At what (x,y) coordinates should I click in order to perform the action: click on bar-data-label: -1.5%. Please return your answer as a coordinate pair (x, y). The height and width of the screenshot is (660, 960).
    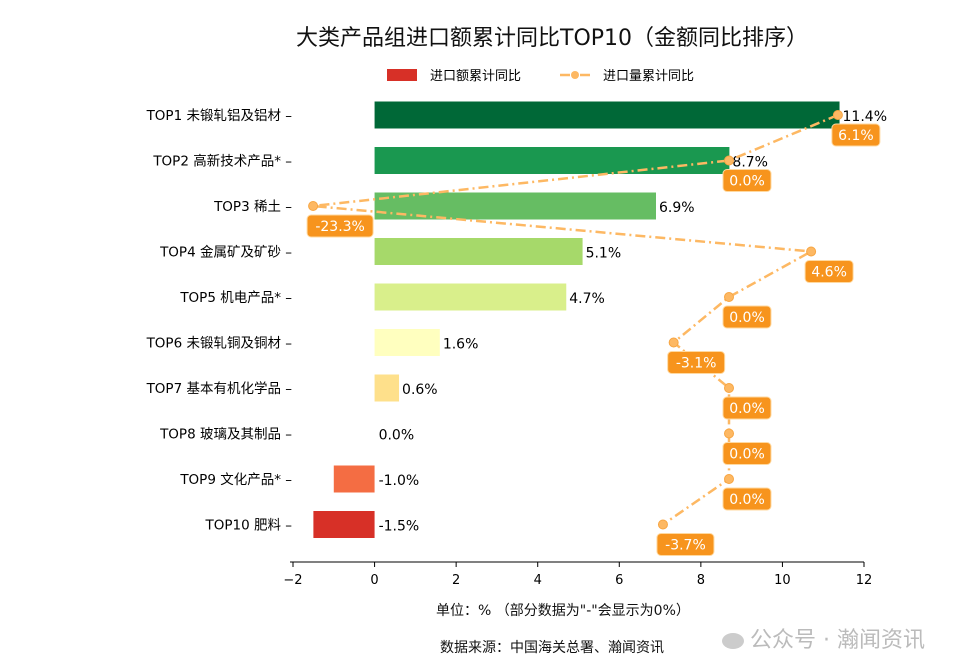
    Looking at the image, I should click on (399, 527).